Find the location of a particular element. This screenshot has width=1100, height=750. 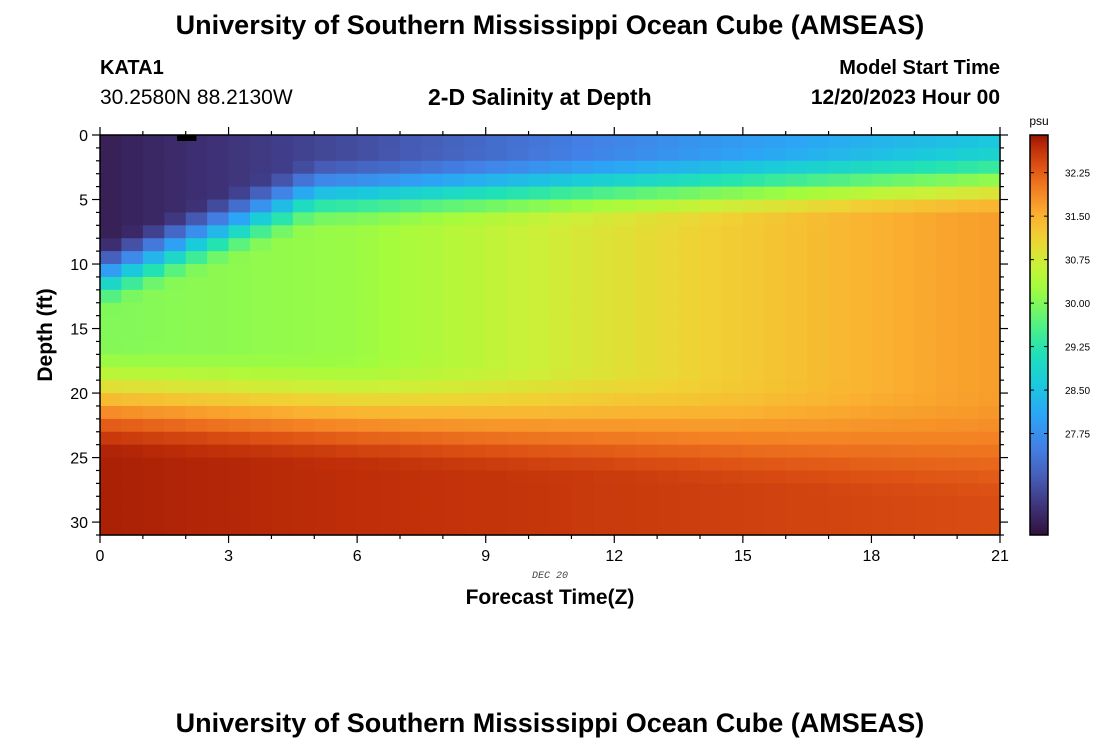

colorbar-tick-label: 27.75 is located at coordinates (1077, 435).